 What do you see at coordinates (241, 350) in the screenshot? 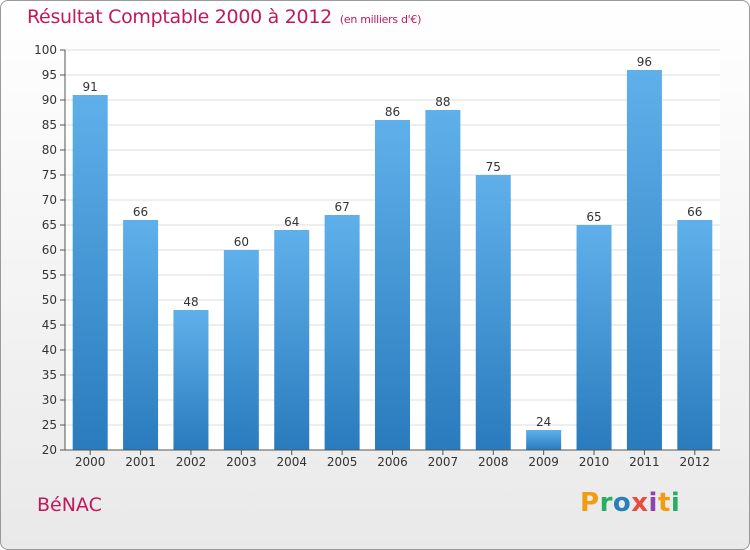
I see `bar-2003` at bounding box center [241, 350].